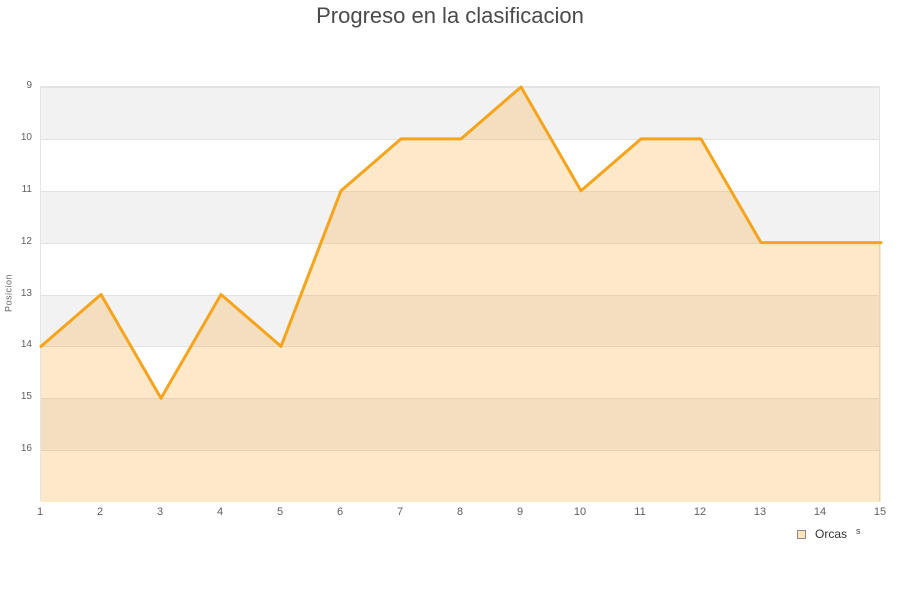 The image size is (900, 600). Describe the element at coordinates (858, 531) in the screenshot. I see `legend-superscript: s` at that location.